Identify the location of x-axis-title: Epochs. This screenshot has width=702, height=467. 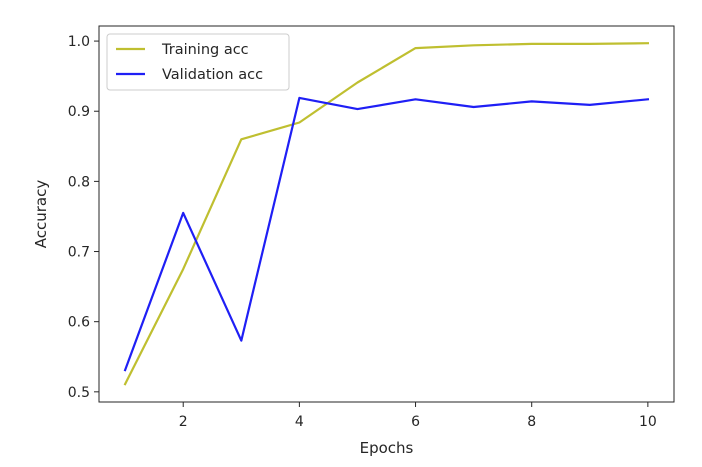
(387, 448).